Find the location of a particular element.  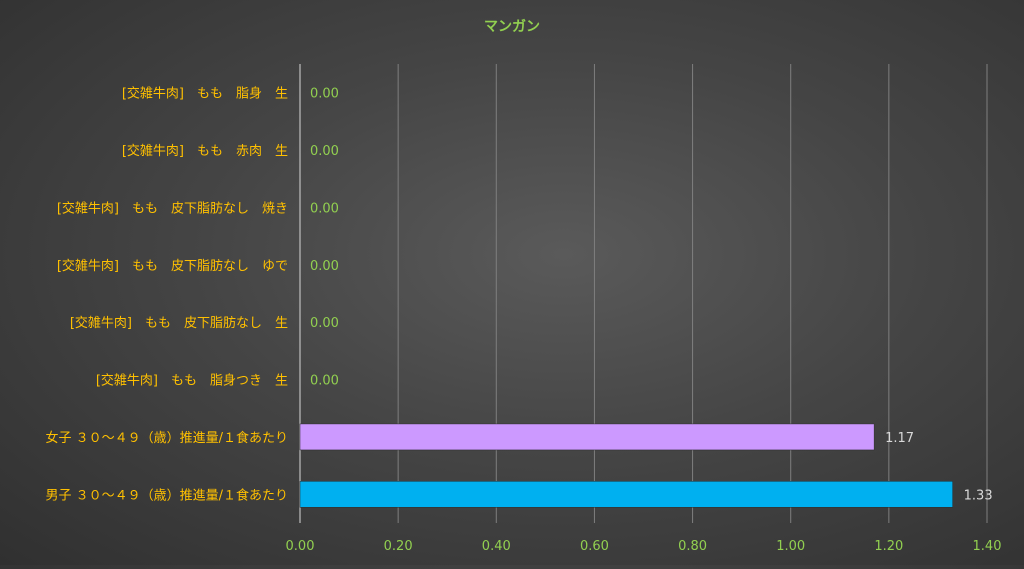

x-tick-label: 1.20 is located at coordinates (888, 546).